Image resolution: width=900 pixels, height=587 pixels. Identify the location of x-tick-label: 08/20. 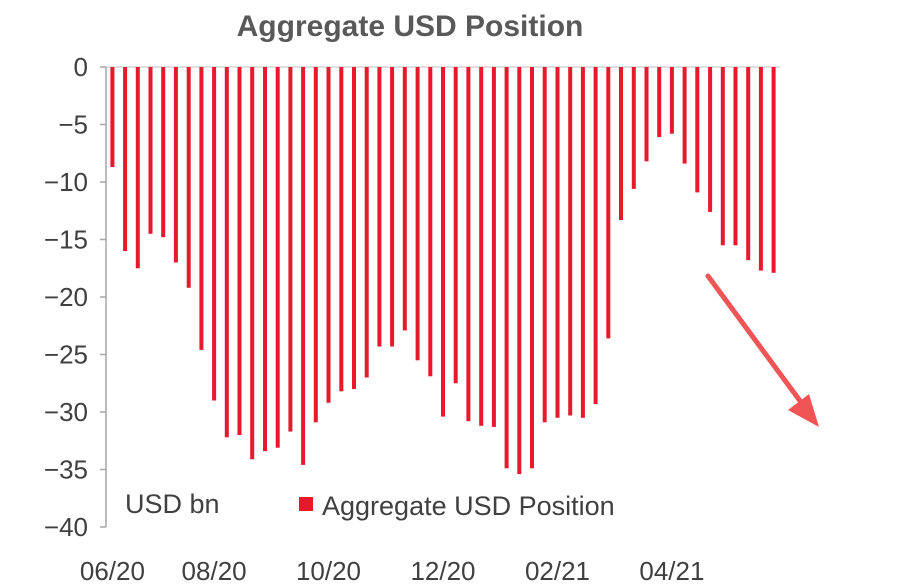
(214, 571).